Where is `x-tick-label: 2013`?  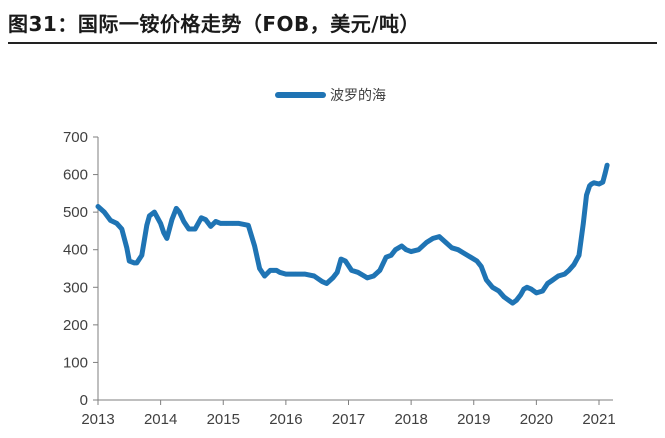 x-tick-label: 2013 is located at coordinates (97, 419).